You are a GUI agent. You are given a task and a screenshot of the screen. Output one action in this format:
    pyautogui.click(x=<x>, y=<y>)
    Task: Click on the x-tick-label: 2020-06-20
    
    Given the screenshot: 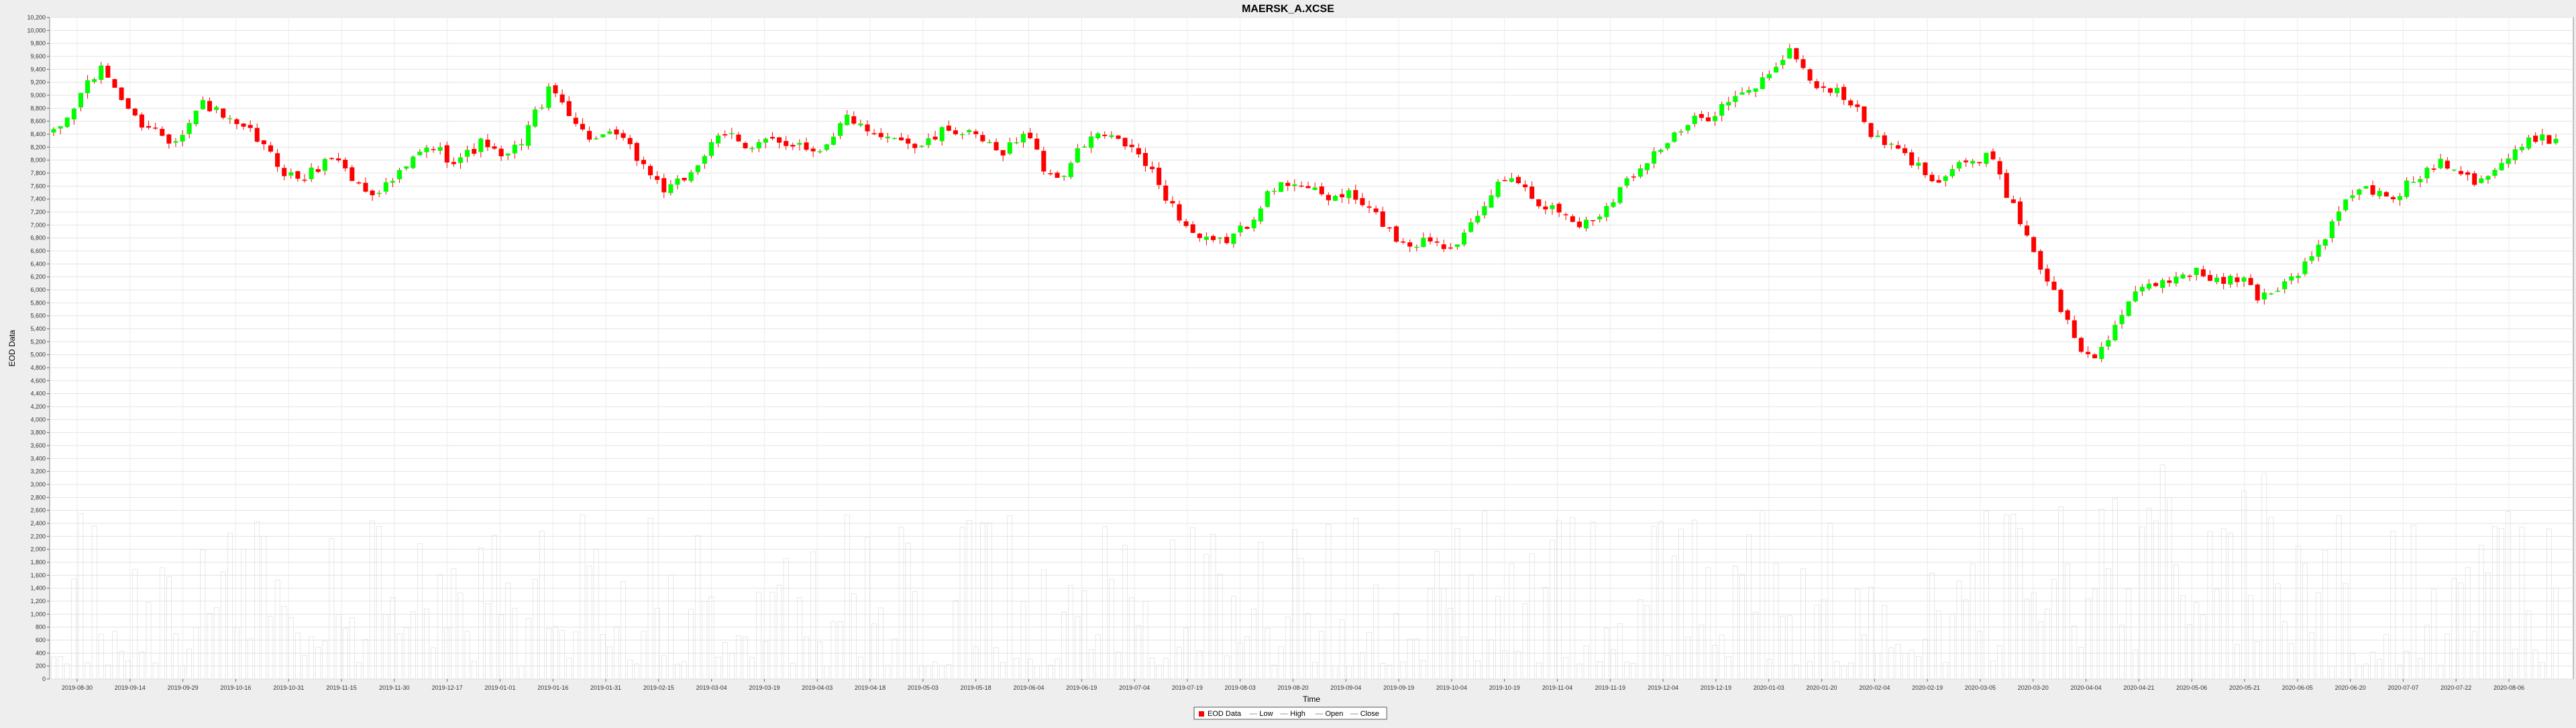 What is the action you would take?
    pyautogui.click(x=2350, y=688)
    